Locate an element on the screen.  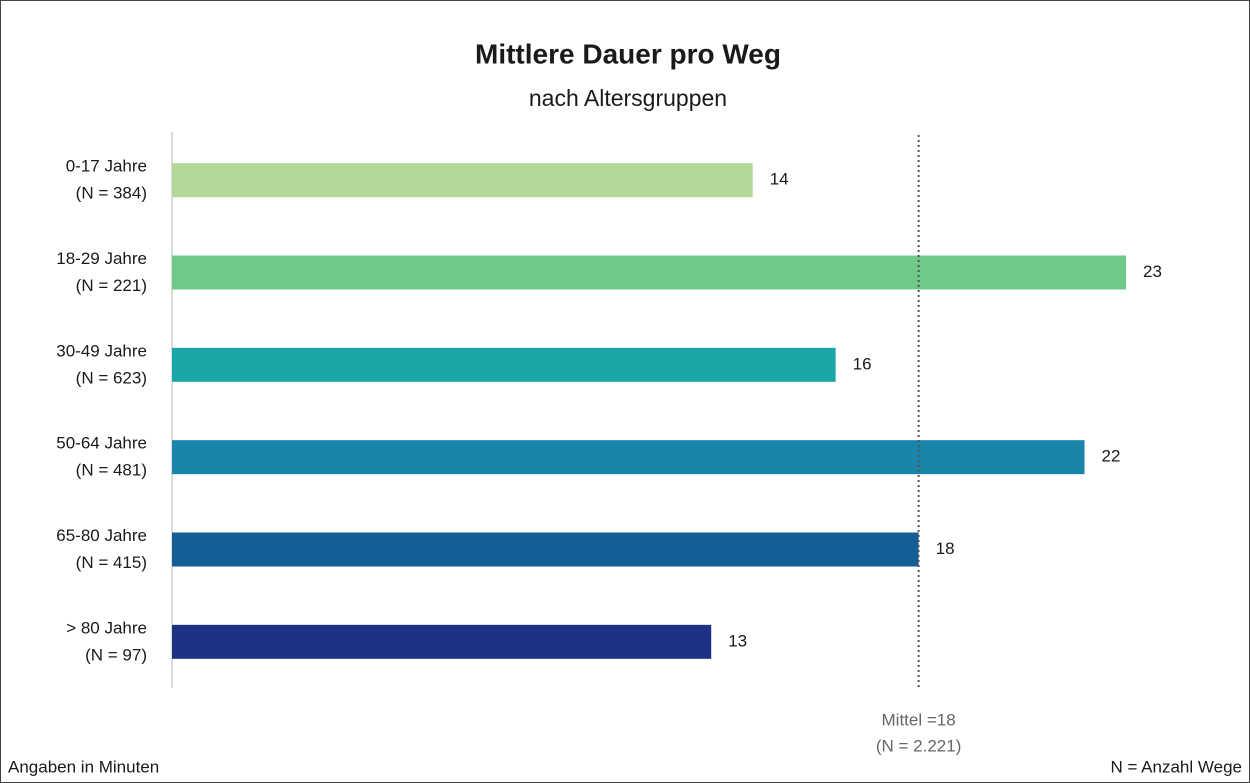
data-label: 13 is located at coordinates (737, 640).